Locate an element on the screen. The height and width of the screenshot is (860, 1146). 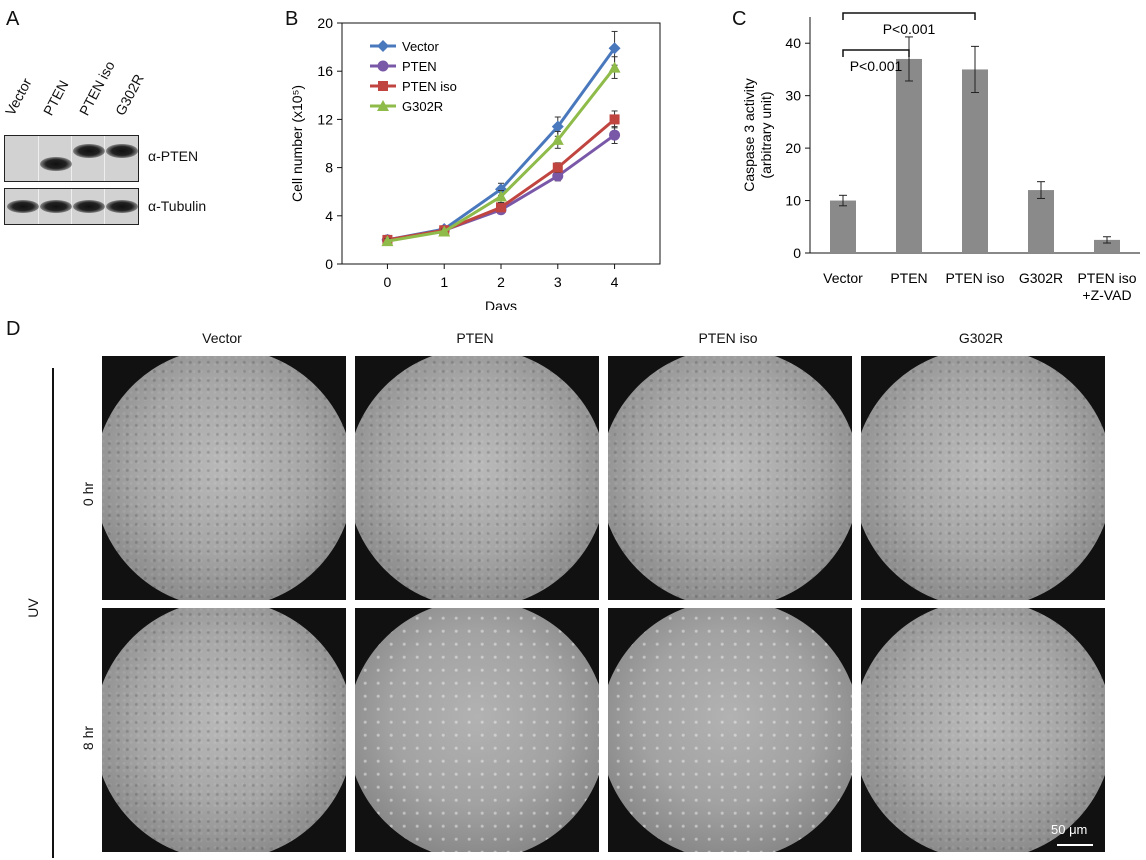
x-tick-label: 4 is located at coordinates (615, 282).